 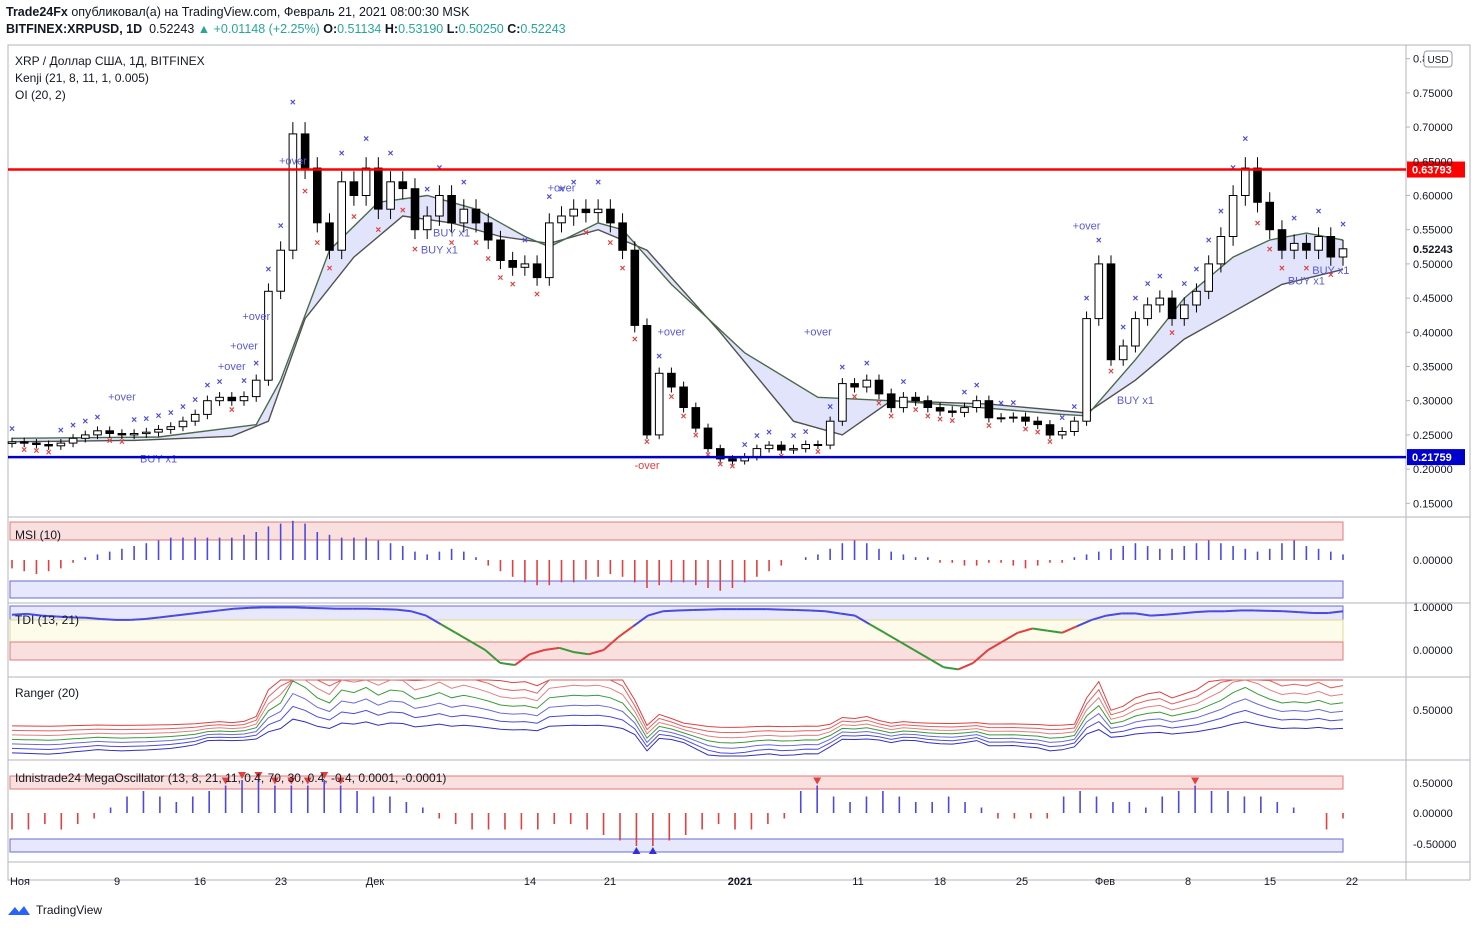 What do you see at coordinates (47, 693) in the screenshot?
I see `ranger-legend: Ranger (20)` at bounding box center [47, 693].